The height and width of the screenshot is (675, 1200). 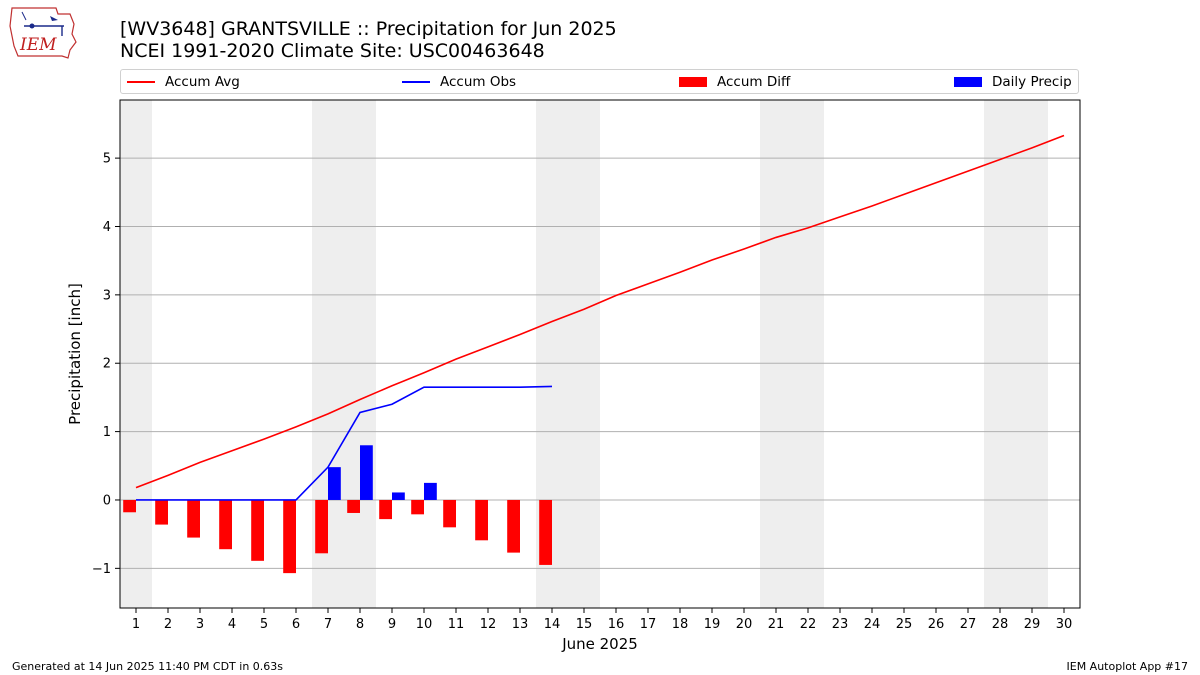 What do you see at coordinates (360, 624) in the screenshot?
I see `x-tick-label-8: 8` at bounding box center [360, 624].